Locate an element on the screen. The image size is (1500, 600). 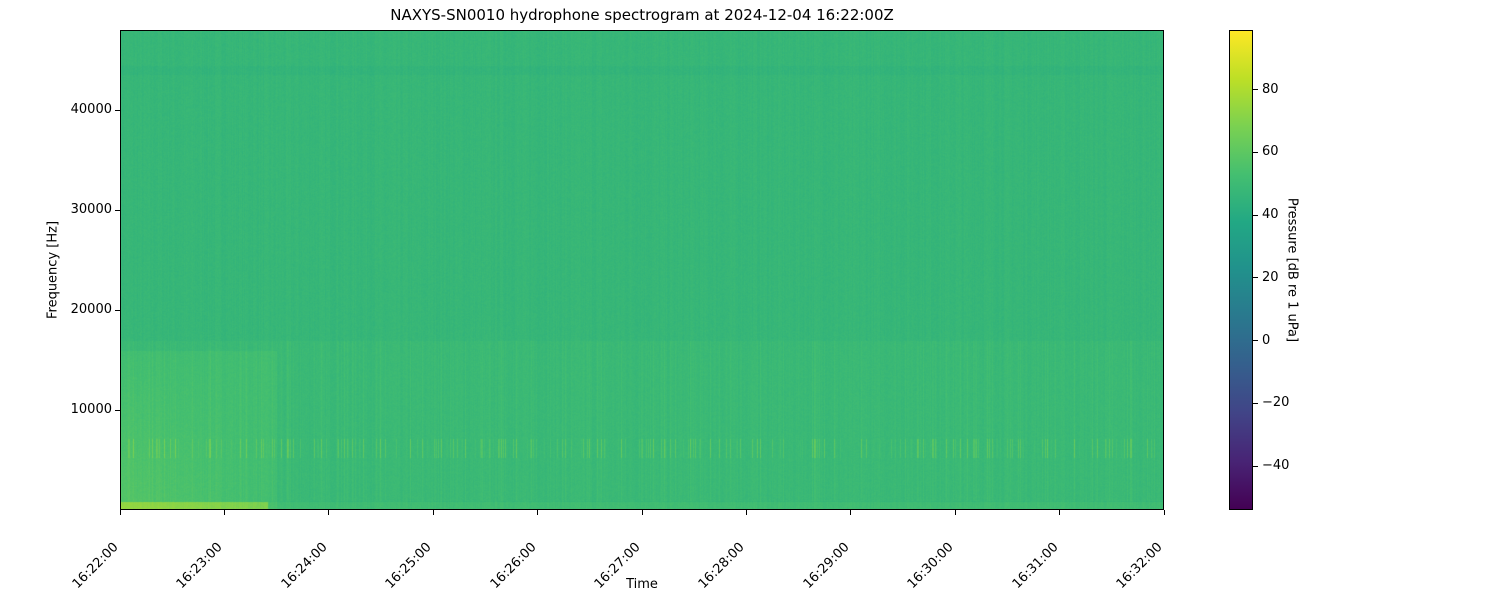
y-tick-label: 20000 is located at coordinates (91, 309).